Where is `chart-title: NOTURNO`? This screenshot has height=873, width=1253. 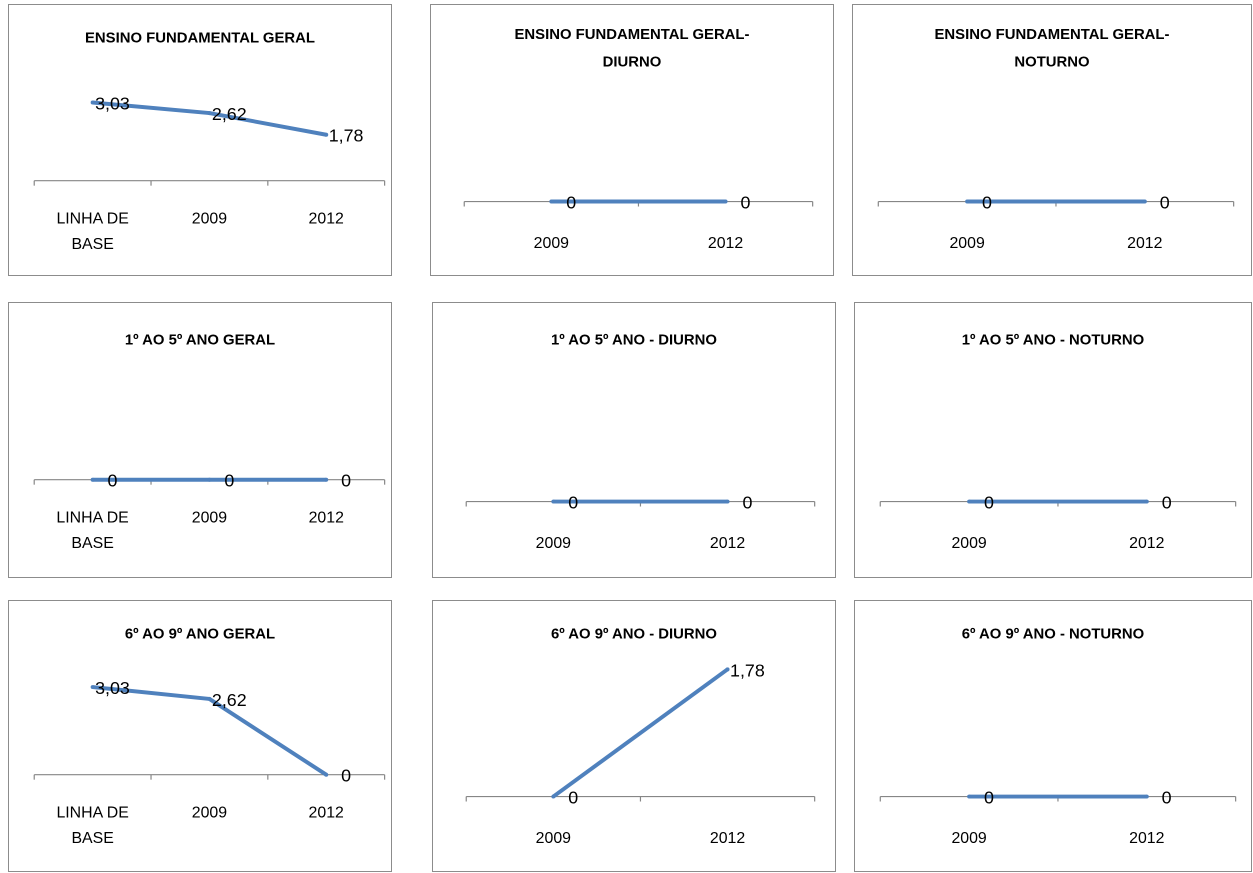
chart-title: NOTURNO is located at coordinates (1051, 63).